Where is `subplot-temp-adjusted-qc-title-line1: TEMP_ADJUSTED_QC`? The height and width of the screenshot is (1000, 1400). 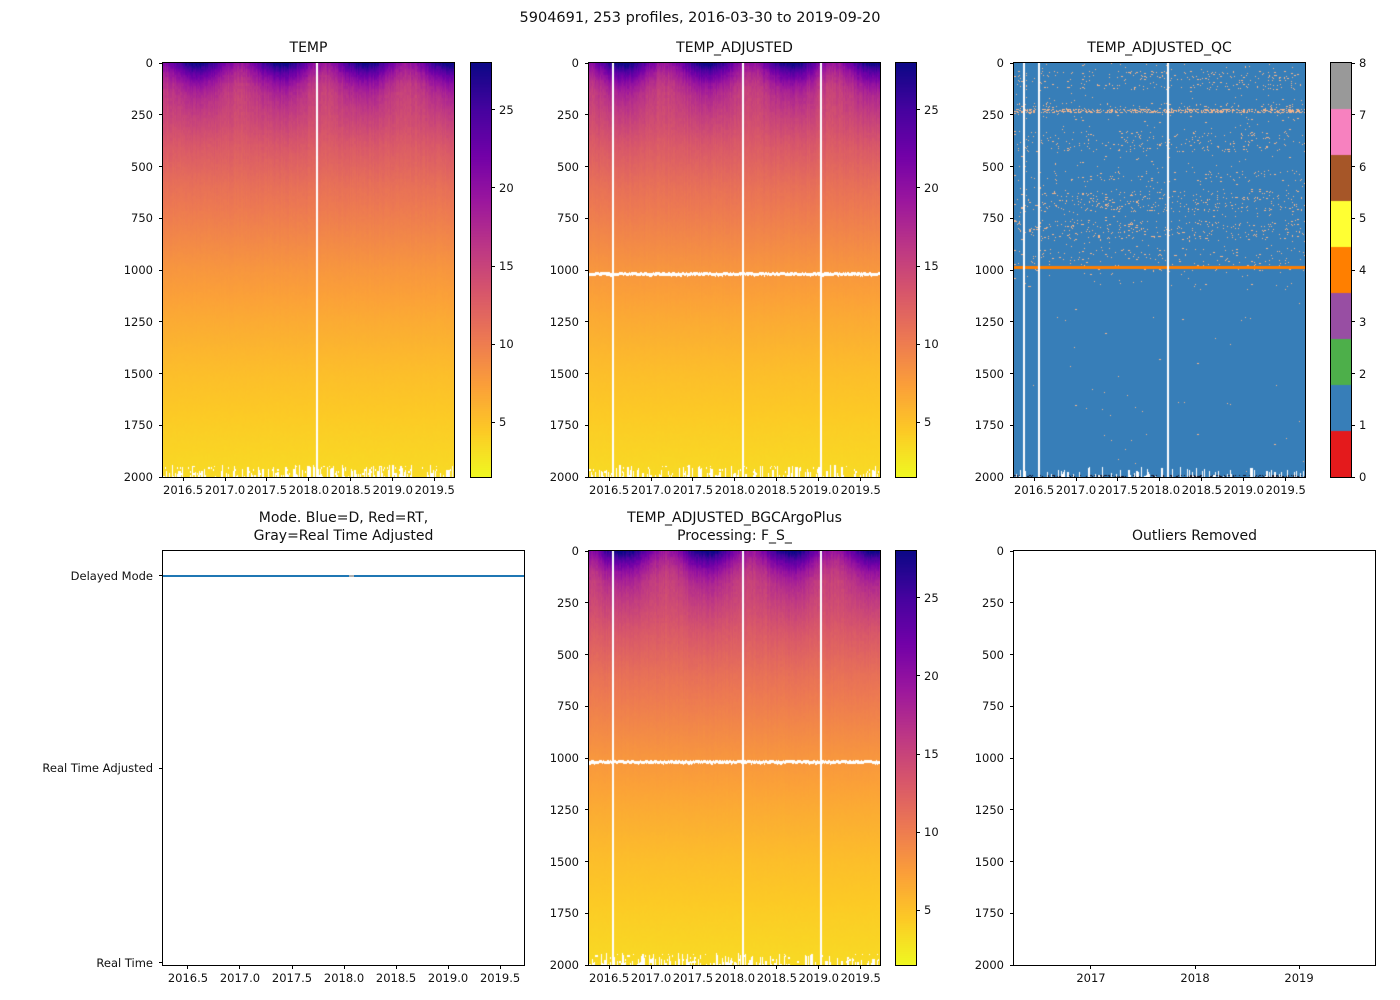 subplot-temp-adjusted-qc-title-line1: TEMP_ADJUSTED_QC is located at coordinates (1159, 47).